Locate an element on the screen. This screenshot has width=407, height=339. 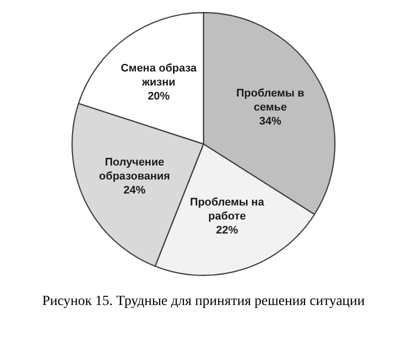
slice-label: Проблемы в семье is located at coordinates (270, 100).